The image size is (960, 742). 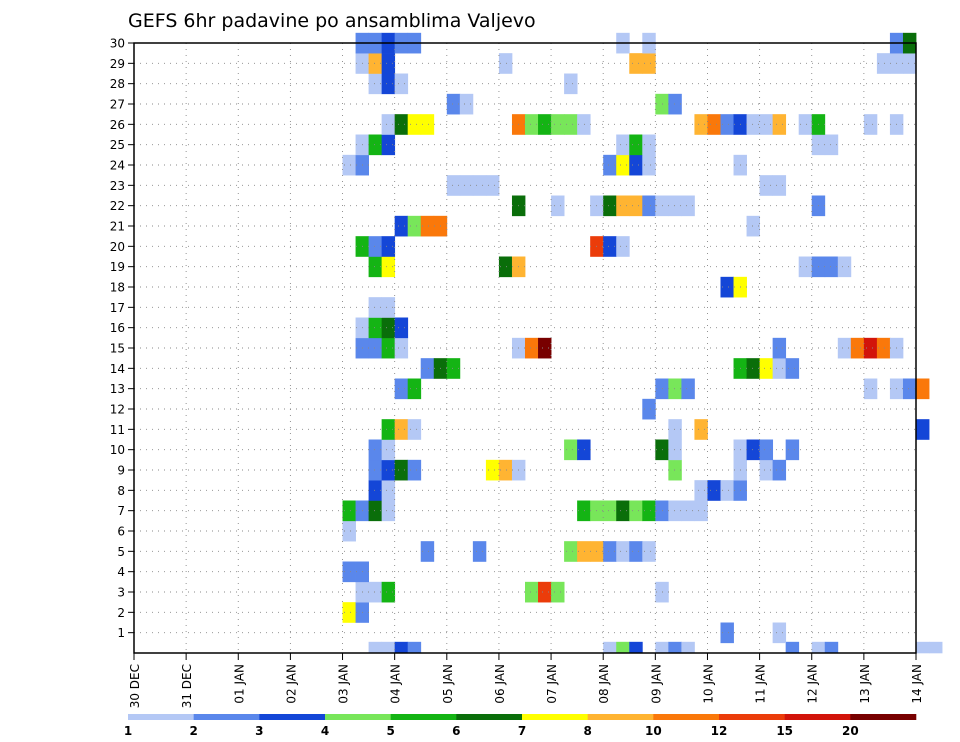 What do you see at coordinates (121, 613) in the screenshot?
I see `y-tick-label: 2` at bounding box center [121, 613].